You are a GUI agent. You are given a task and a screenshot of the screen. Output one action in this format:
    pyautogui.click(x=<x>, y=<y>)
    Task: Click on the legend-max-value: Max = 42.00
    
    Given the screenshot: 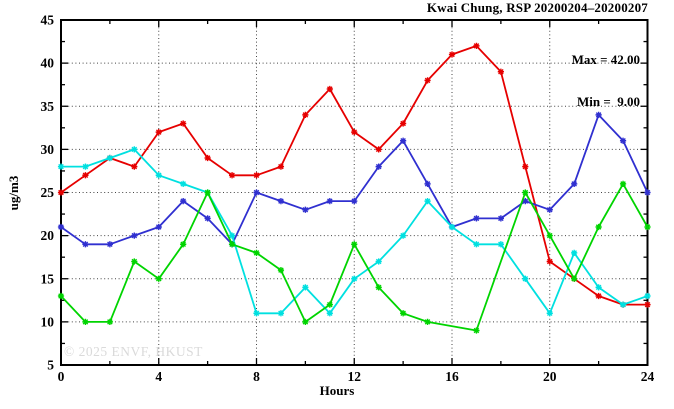 What is the action you would take?
    pyautogui.click(x=605, y=59)
    